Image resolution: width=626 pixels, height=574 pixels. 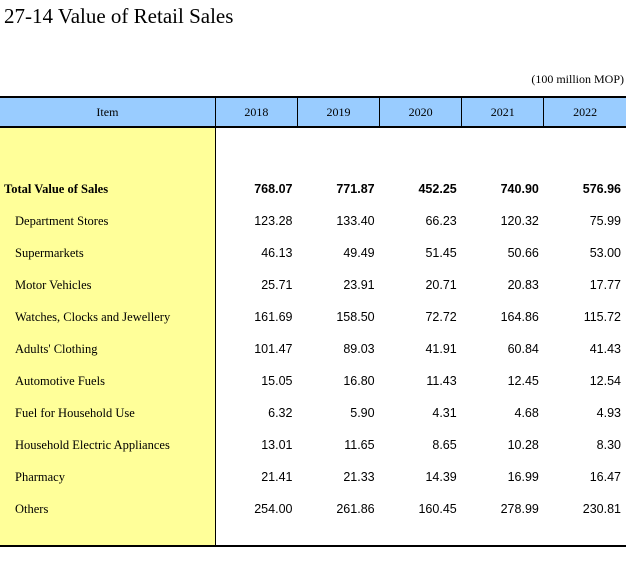 What do you see at coordinates (503, 112) in the screenshot?
I see `column-header-year: 2021` at bounding box center [503, 112].